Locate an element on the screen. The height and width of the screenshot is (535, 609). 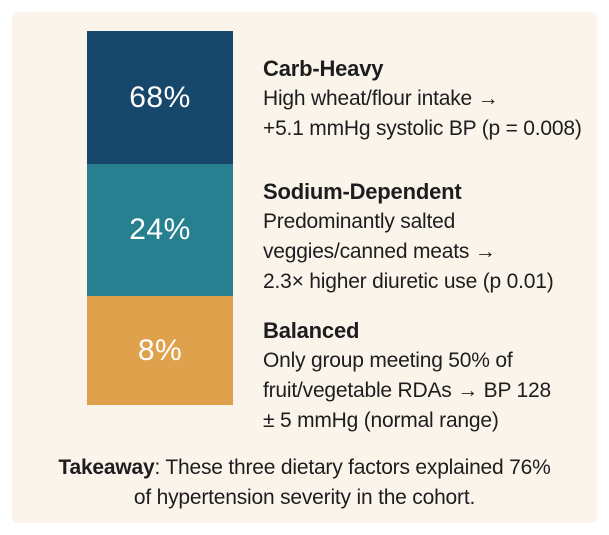
annotation-line: High wheat/flour intake → is located at coordinates (381, 98).